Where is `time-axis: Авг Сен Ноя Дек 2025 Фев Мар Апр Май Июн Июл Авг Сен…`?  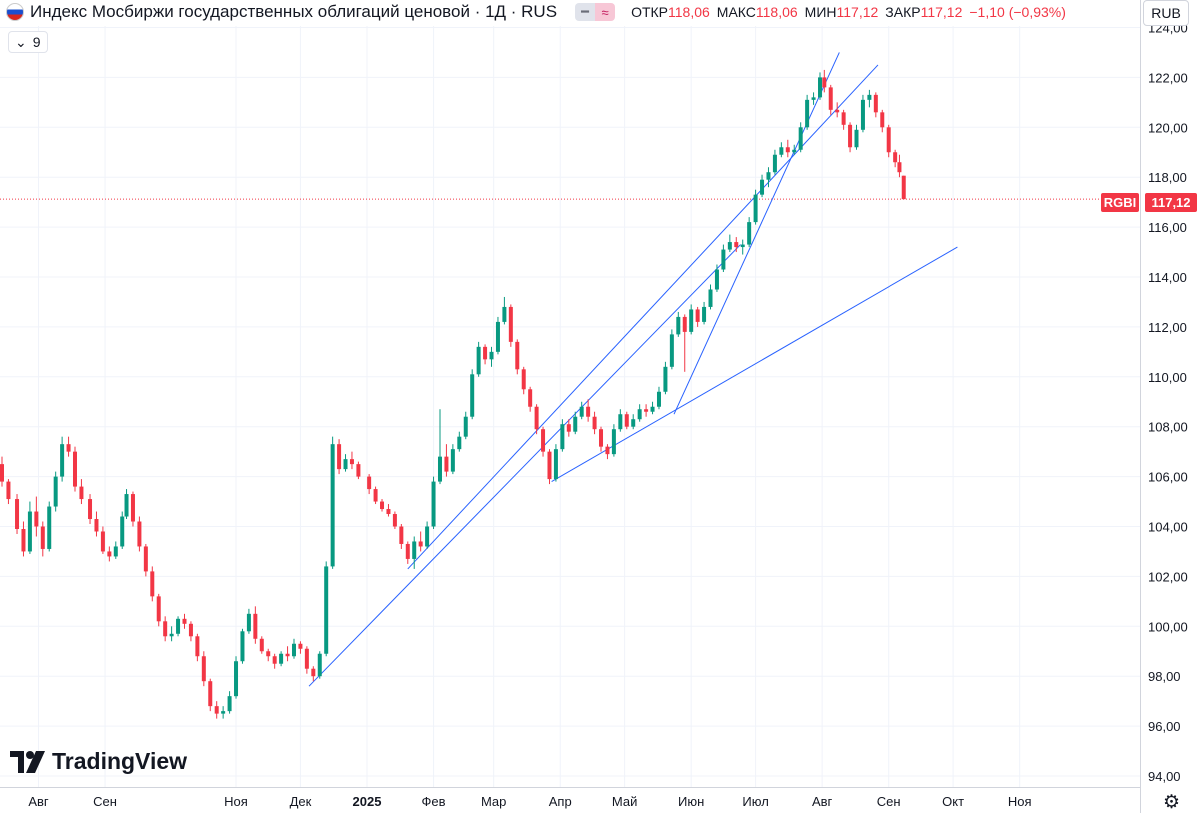 time-axis: Авг Сен Ноя Дек 2025 Фев Мар Апр Май Июн Июл Авг Сен… is located at coordinates (570, 798).